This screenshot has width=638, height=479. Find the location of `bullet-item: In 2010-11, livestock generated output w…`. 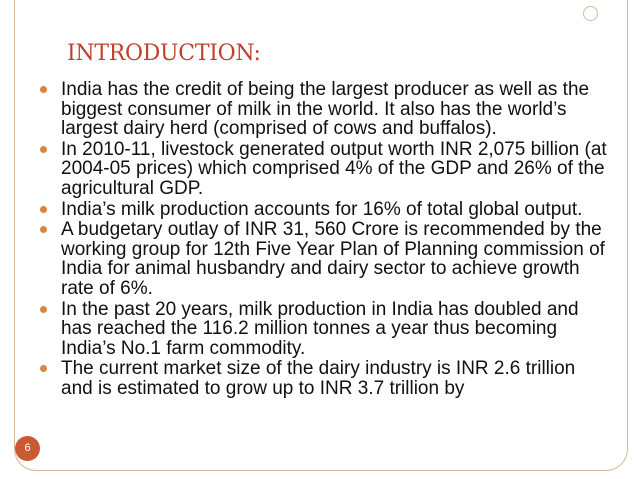

bullet-item: In 2010-11, livestock generated output w… is located at coordinates (323, 168).